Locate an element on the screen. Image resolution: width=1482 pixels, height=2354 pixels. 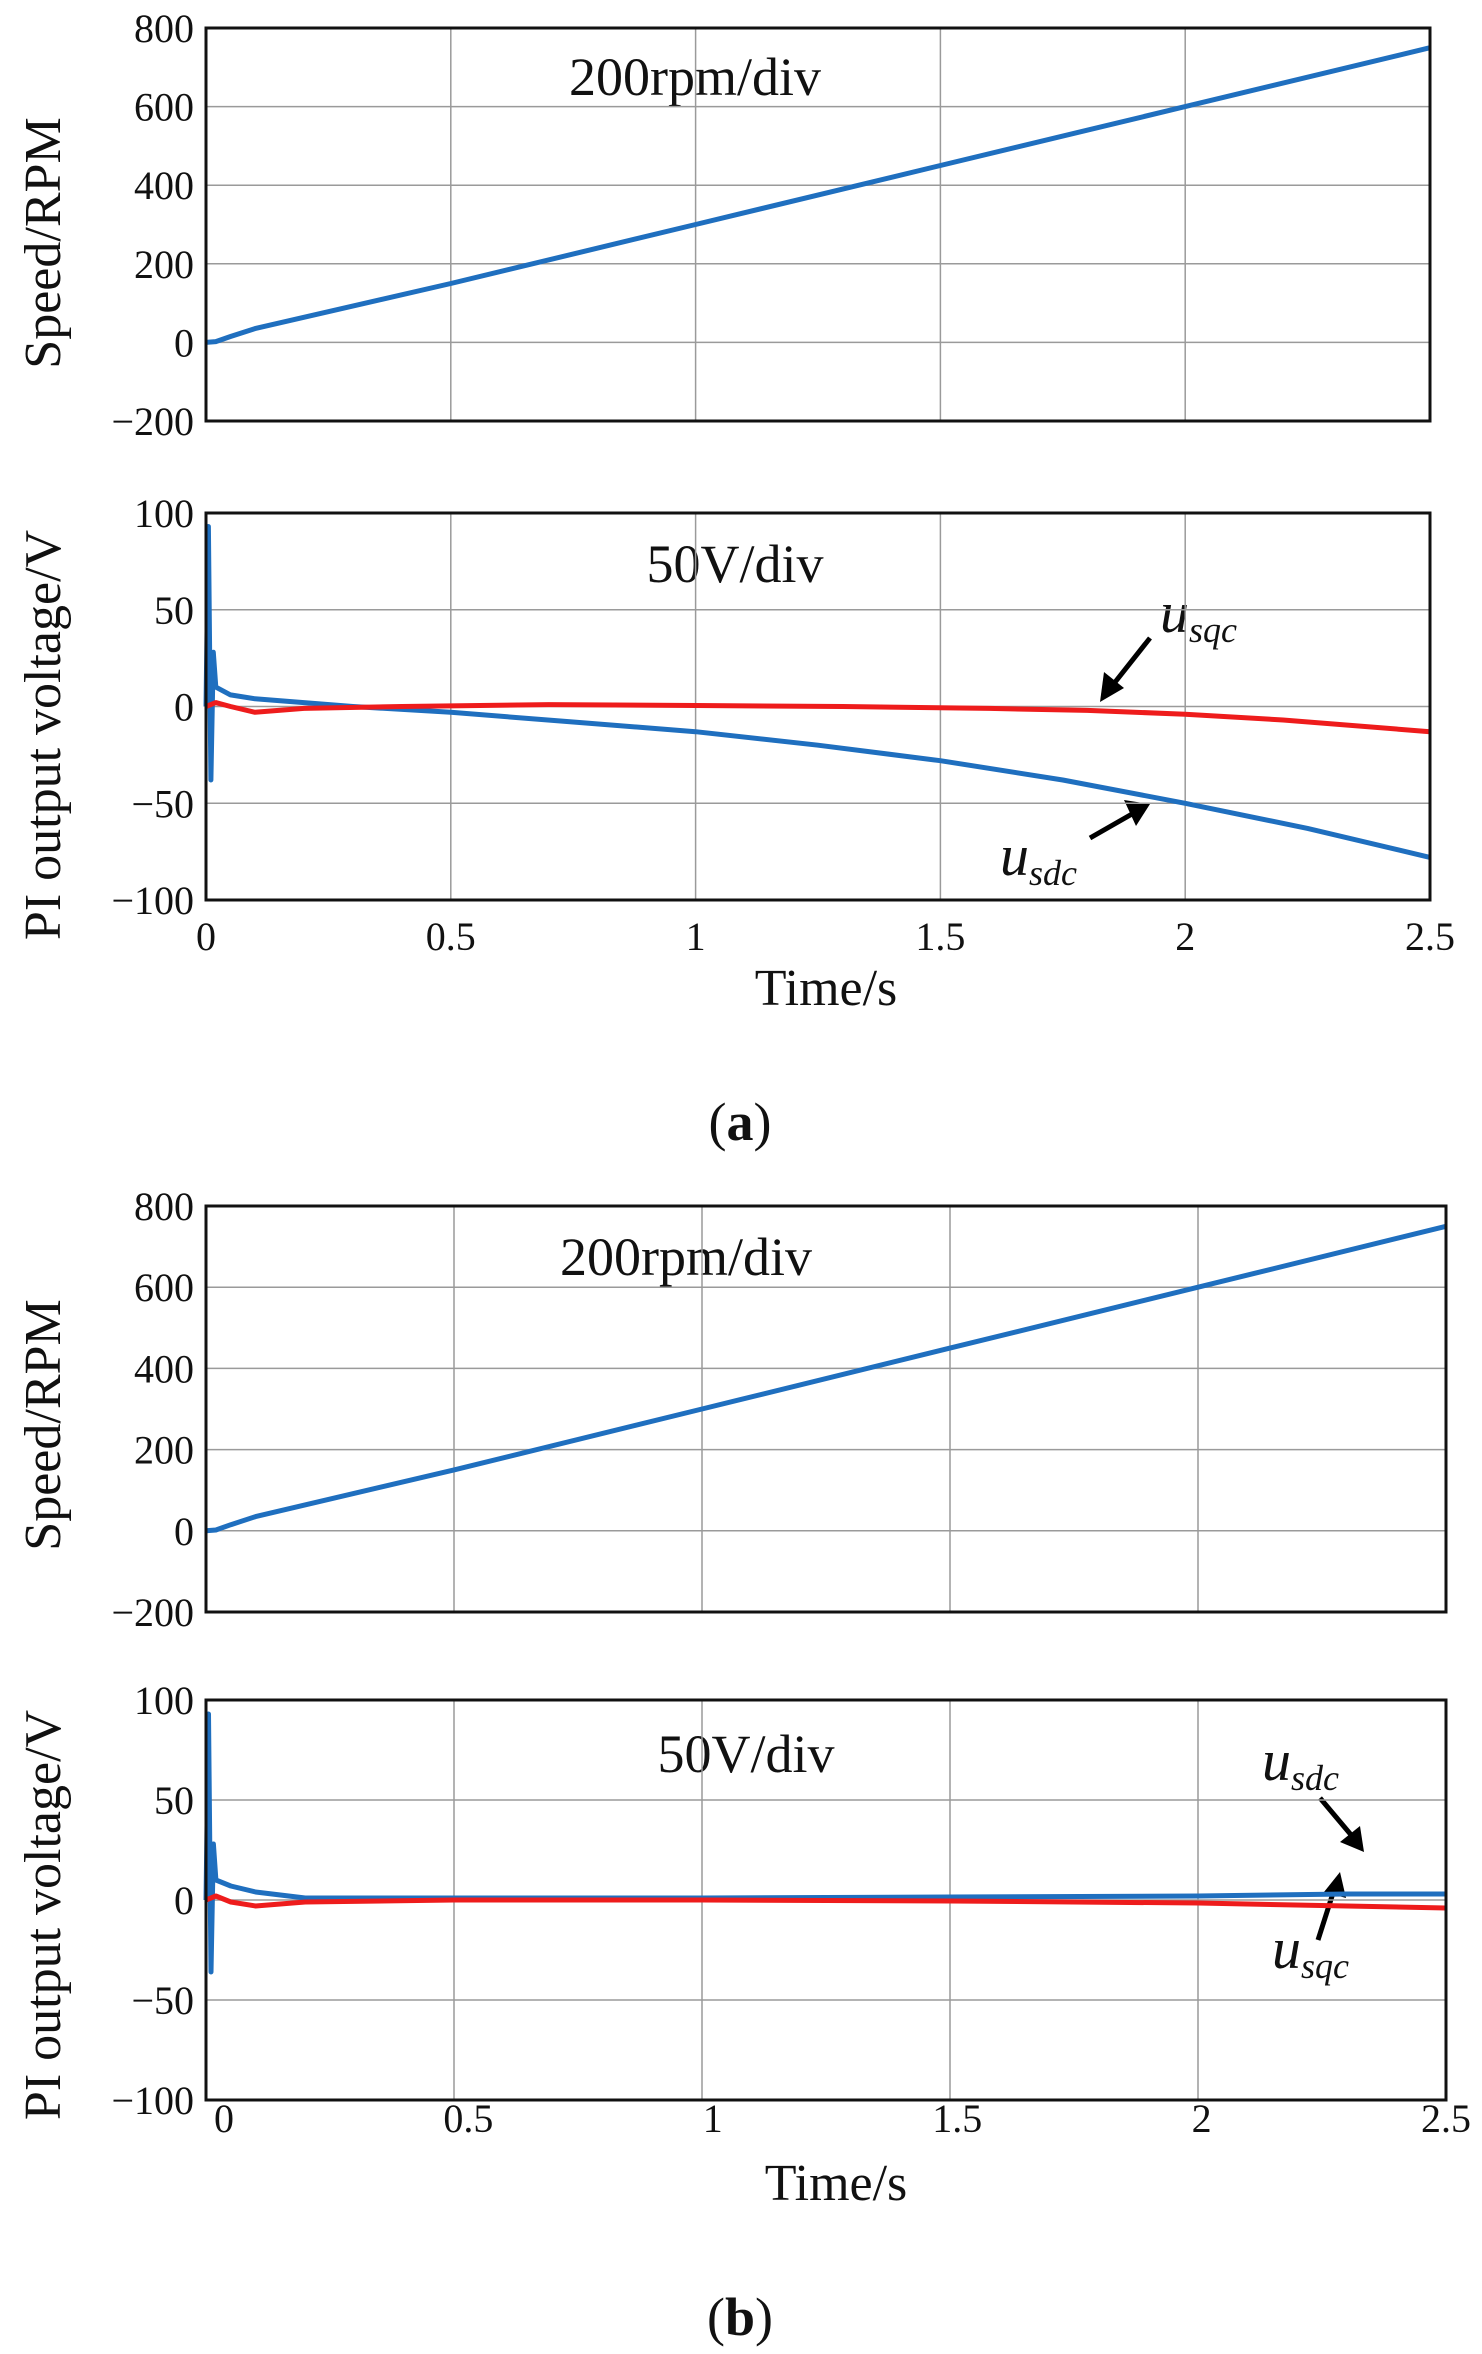
b-voltage-ytick-label: 50 is located at coordinates (174, 1800).